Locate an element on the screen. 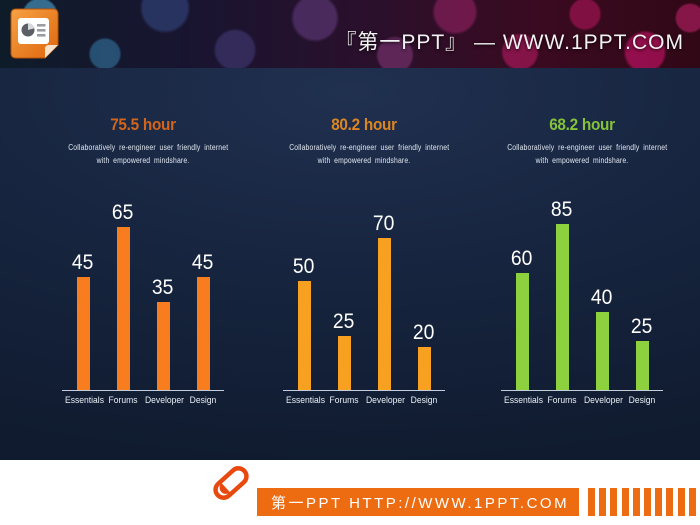  bar-slot: 35 is located at coordinates (163, 333).